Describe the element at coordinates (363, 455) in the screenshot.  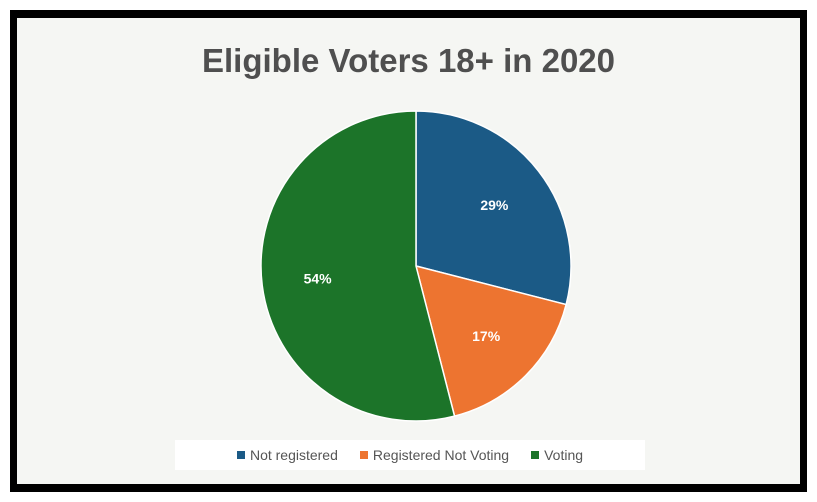
I see `legend-swatch-registered-not-voting` at that location.